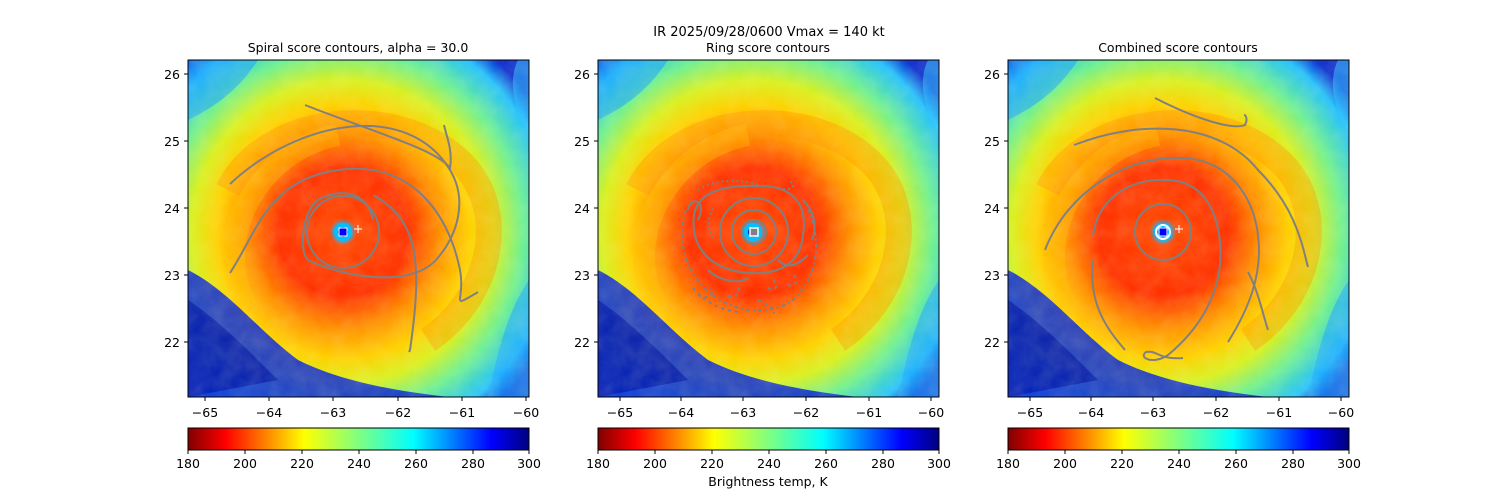 This screenshot has width=1500, height=504. What do you see at coordinates (768, 481) in the screenshot?
I see `colorbar-label: Brightness temp, K` at bounding box center [768, 481].